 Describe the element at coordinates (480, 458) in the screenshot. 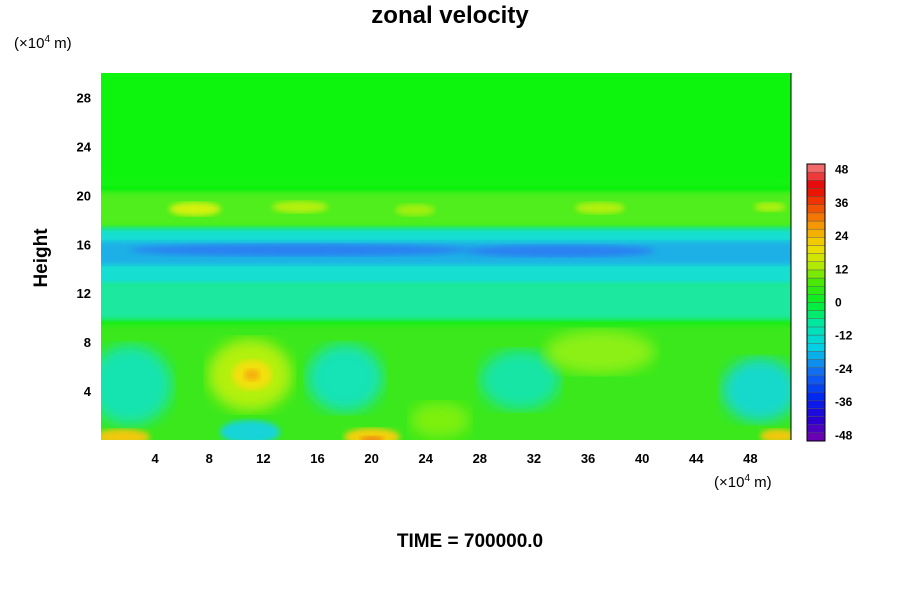

I see `x-tick-label: 28` at that location.